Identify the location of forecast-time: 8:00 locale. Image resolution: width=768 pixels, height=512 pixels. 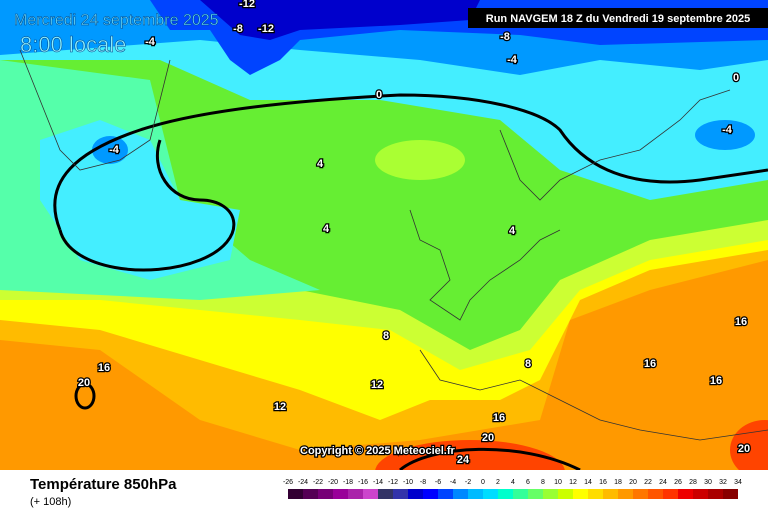
(73, 44).